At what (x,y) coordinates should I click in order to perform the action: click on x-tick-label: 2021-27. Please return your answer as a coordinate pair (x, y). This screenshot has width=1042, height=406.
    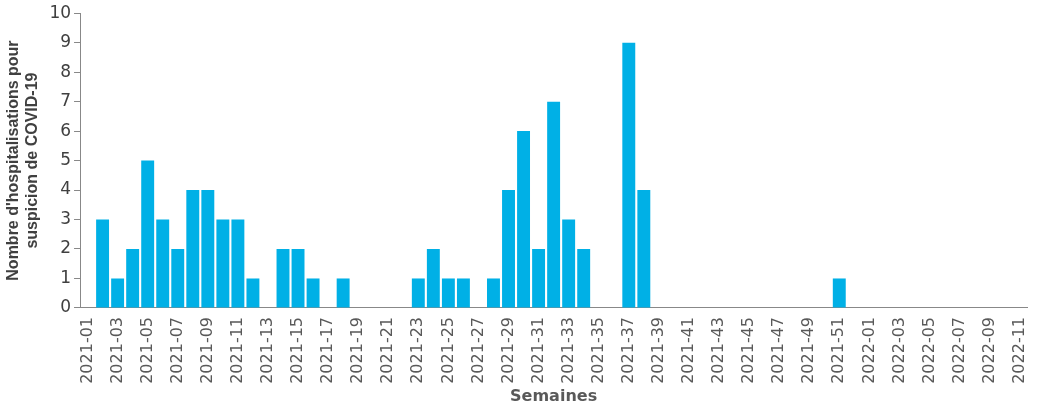
    Looking at the image, I should click on (477, 350).